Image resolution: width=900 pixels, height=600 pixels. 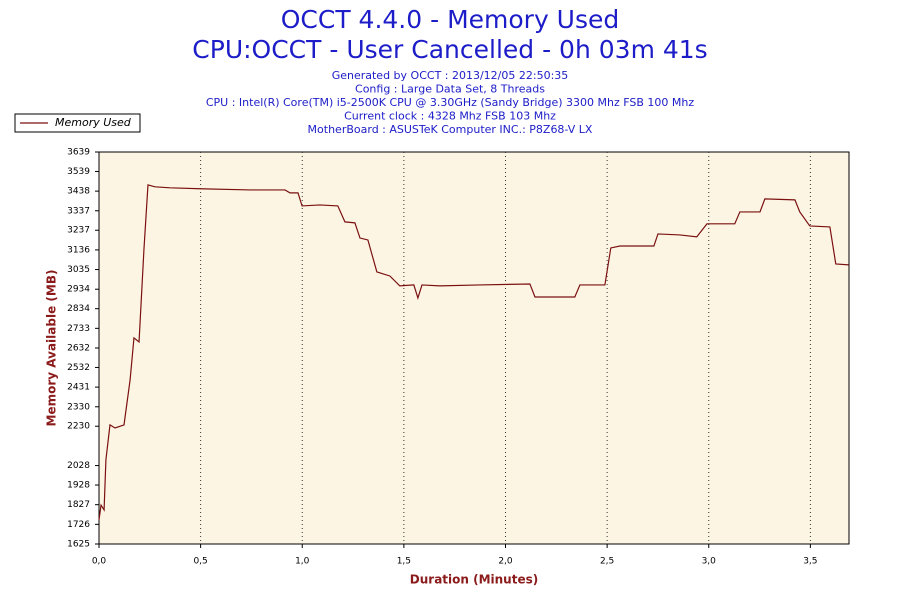 I want to click on legend-box, so click(x=77, y=123).